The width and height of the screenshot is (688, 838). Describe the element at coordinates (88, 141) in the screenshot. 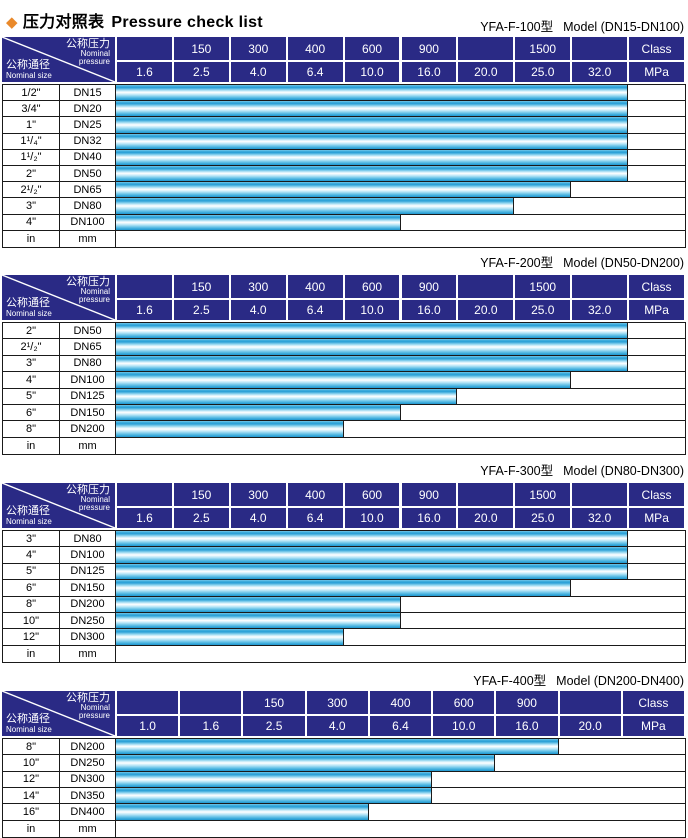

I see `size-dn-cell: DN32` at that location.